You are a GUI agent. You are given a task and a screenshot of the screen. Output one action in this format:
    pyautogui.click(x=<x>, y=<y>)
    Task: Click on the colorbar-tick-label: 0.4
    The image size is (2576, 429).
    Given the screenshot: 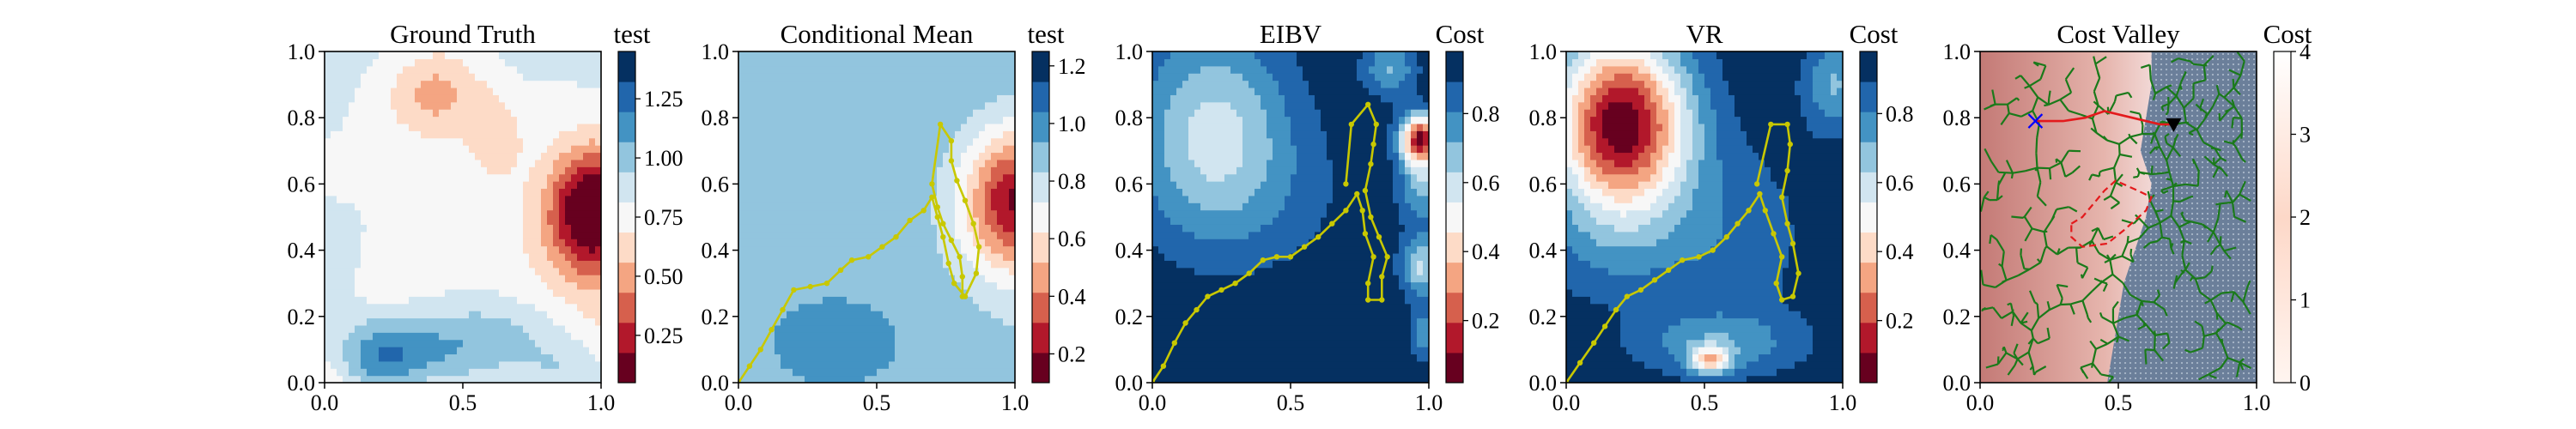 What is the action you would take?
    pyautogui.click(x=1072, y=297)
    